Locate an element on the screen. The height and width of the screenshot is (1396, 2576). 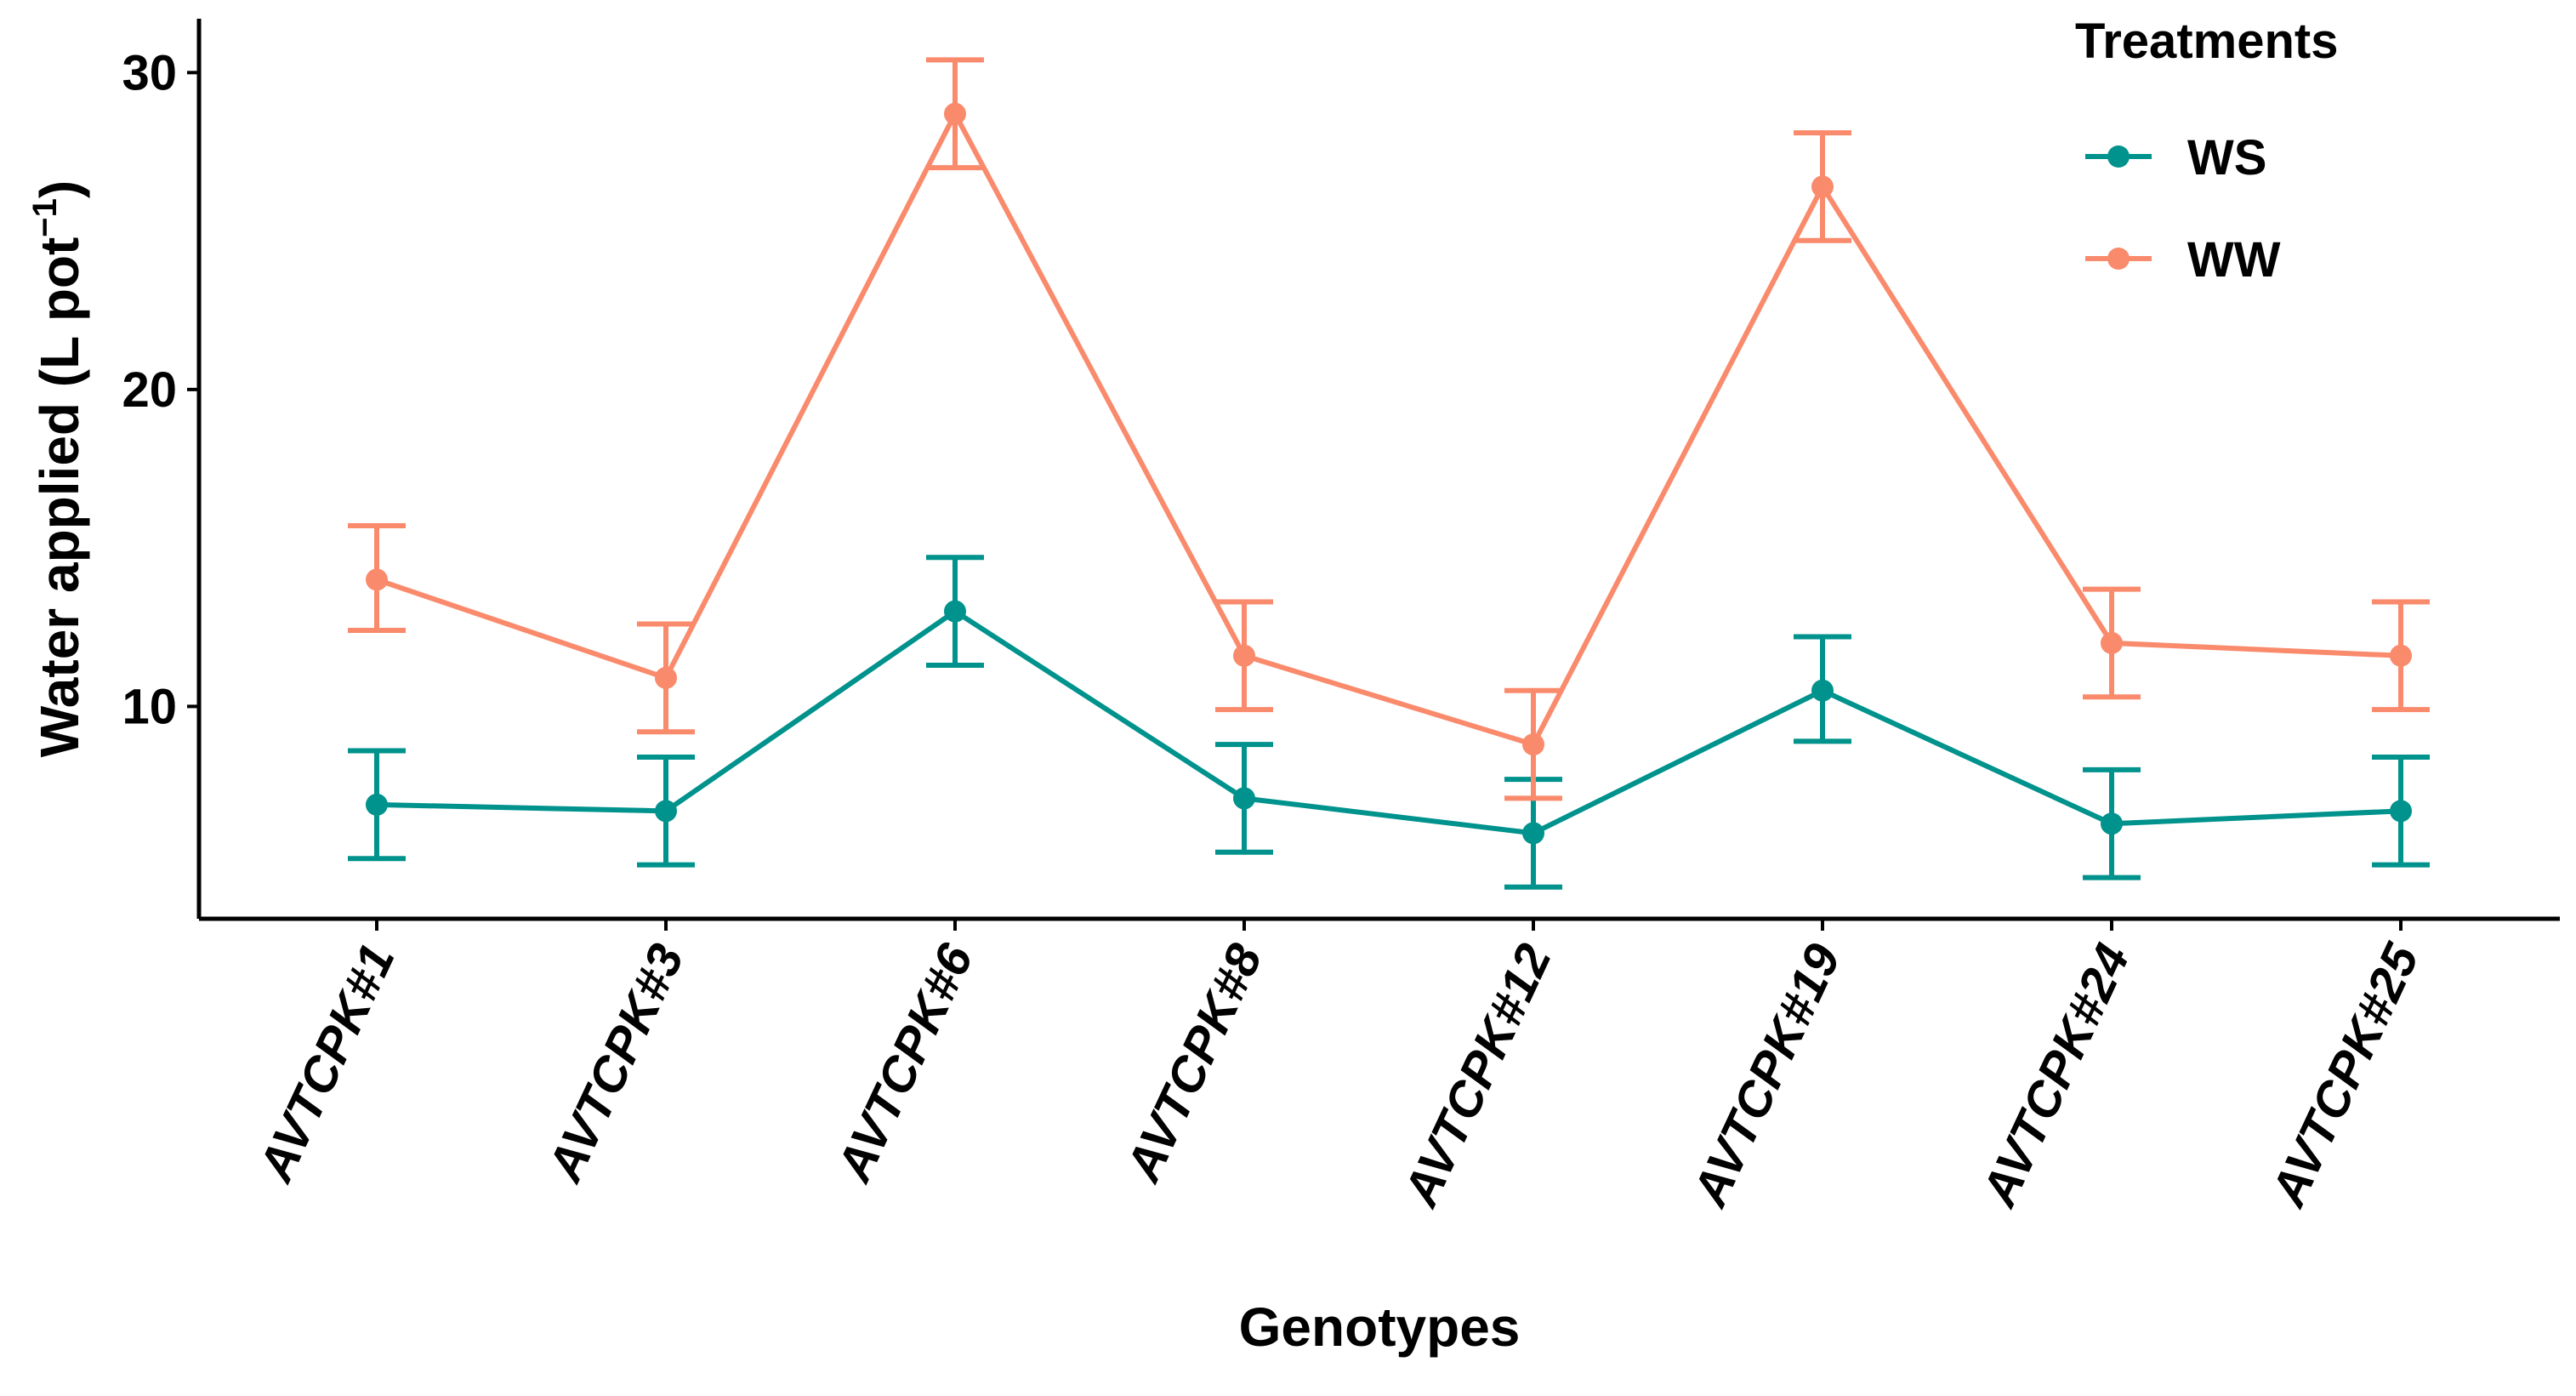
legend: Treatments WS WW is located at coordinates (2206, 151).